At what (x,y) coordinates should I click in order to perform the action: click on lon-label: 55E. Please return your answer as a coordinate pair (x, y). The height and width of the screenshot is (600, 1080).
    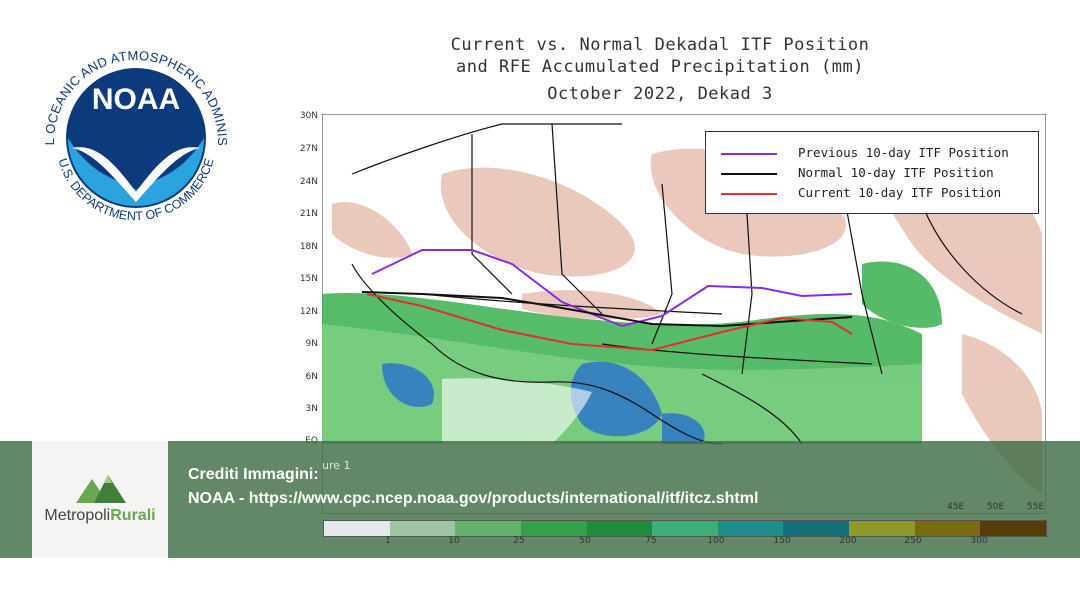
    Looking at the image, I should click on (1036, 507).